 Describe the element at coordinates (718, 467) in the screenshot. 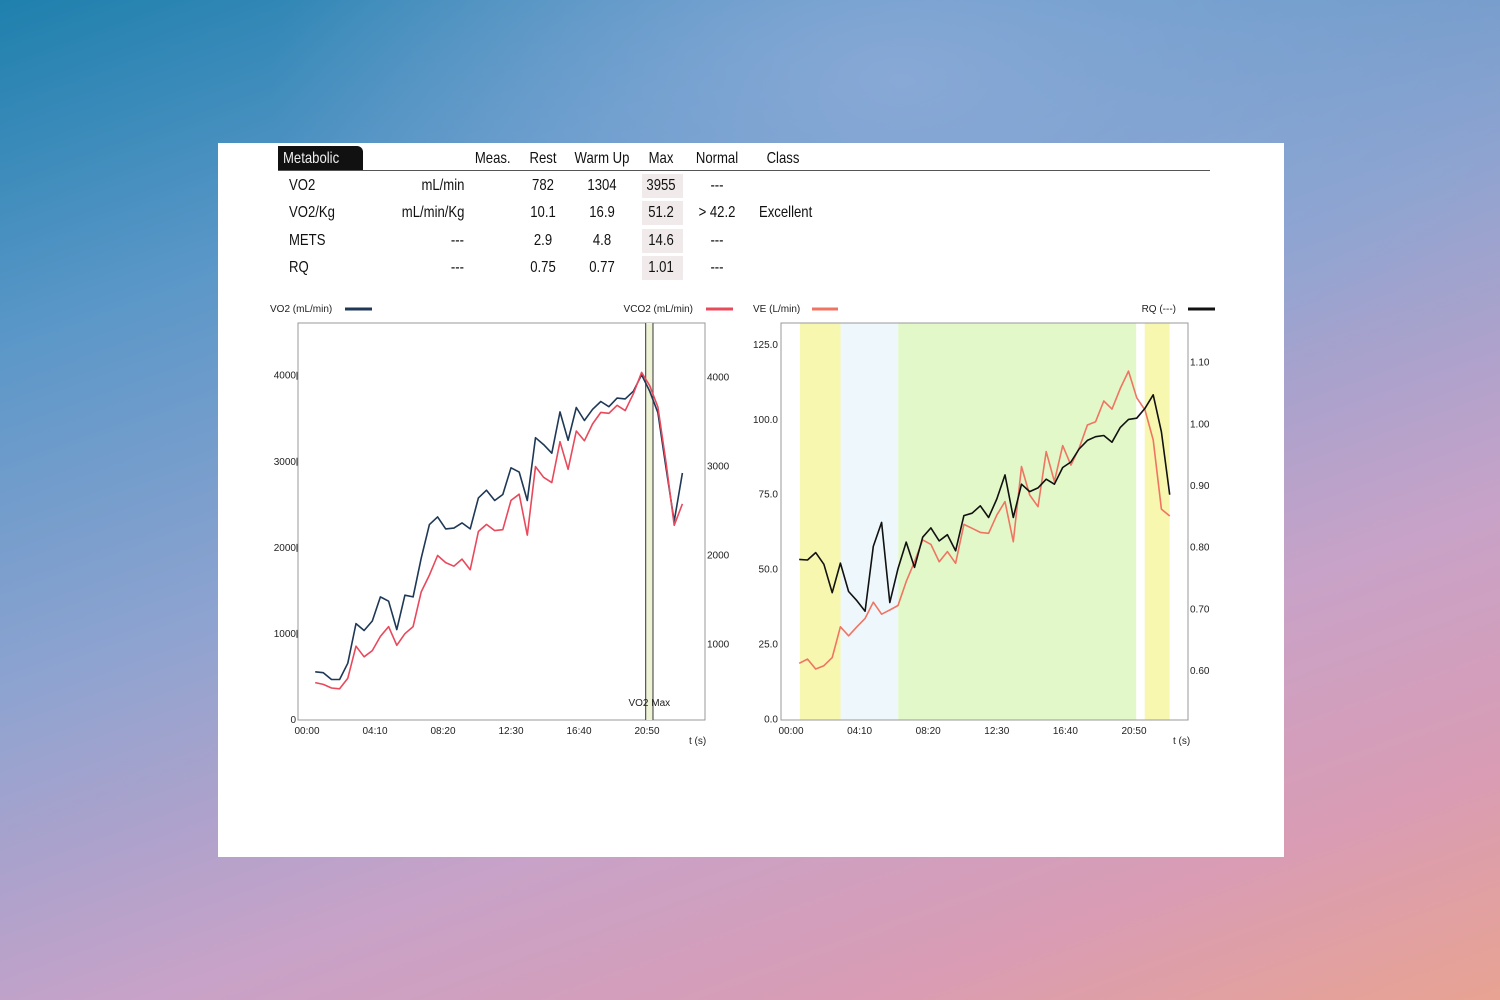

I see `y-right-tick-label: 3000` at that location.